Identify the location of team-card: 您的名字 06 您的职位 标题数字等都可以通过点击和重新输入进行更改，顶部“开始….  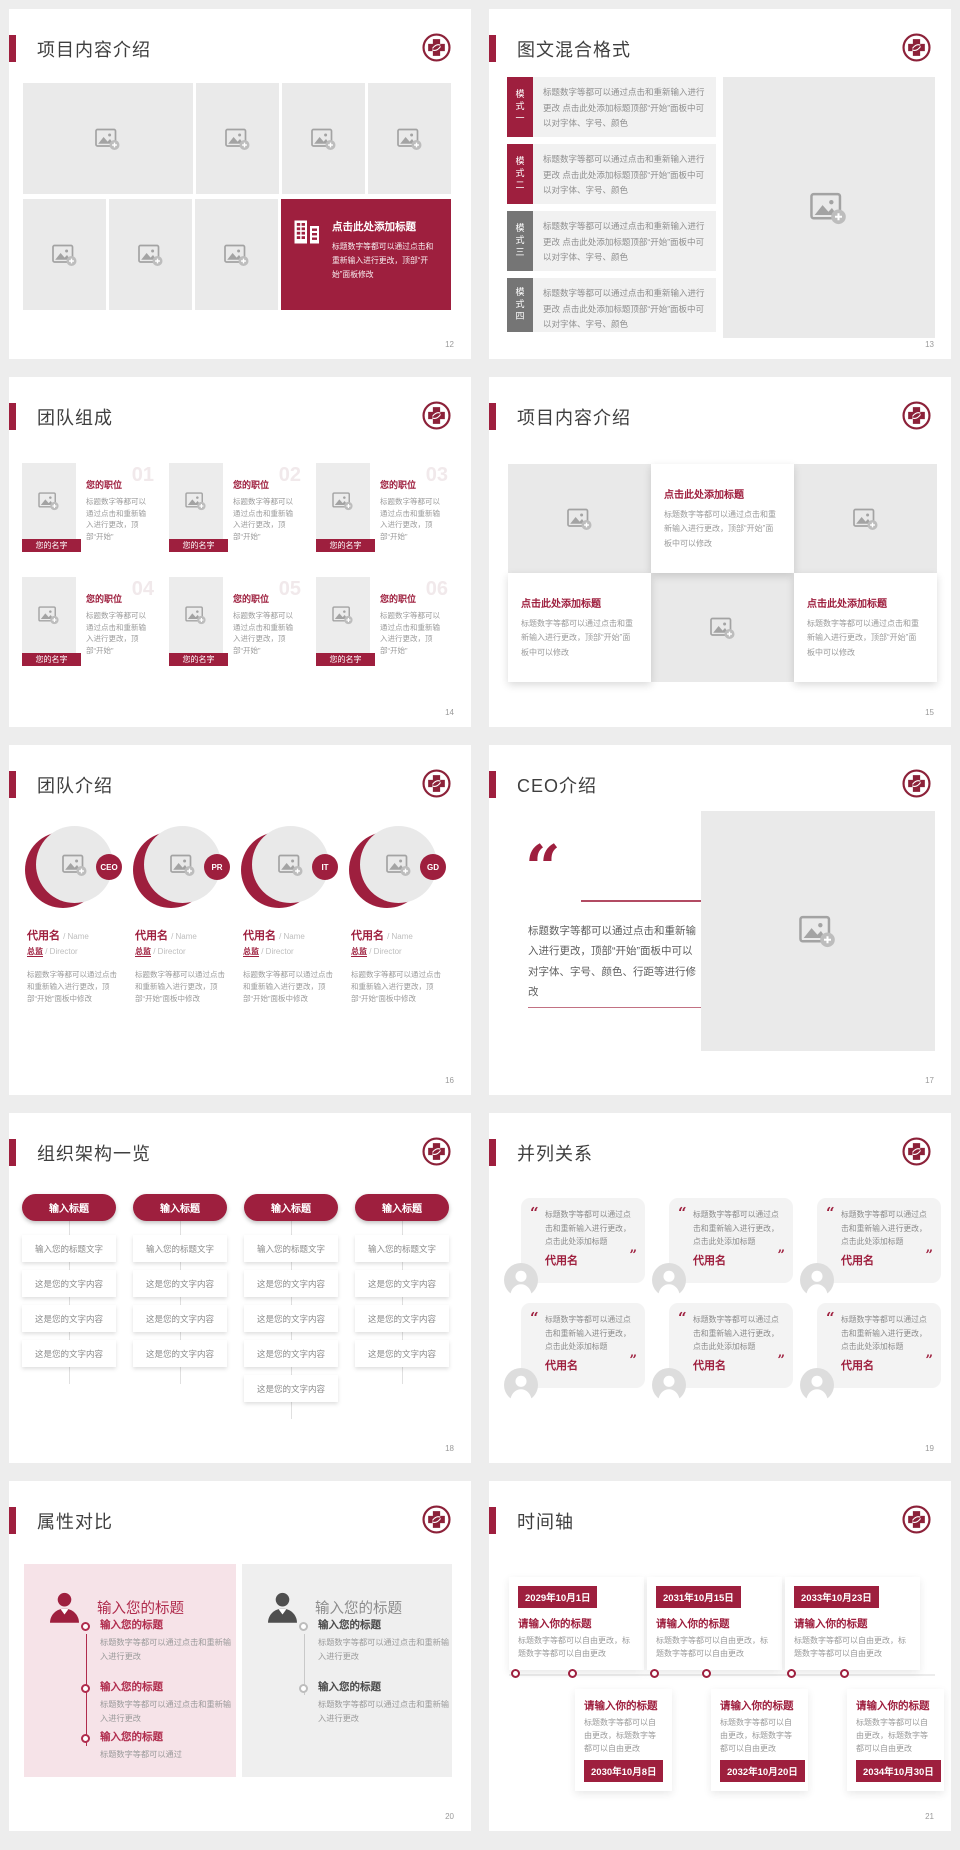
(383, 621).